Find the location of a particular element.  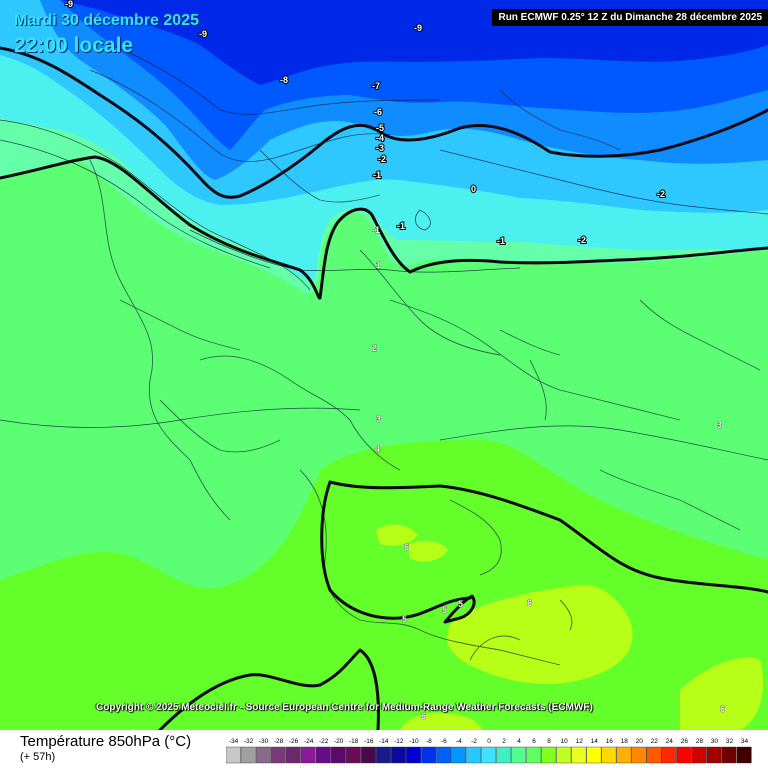

legend-tick: 18 is located at coordinates (625, 741).